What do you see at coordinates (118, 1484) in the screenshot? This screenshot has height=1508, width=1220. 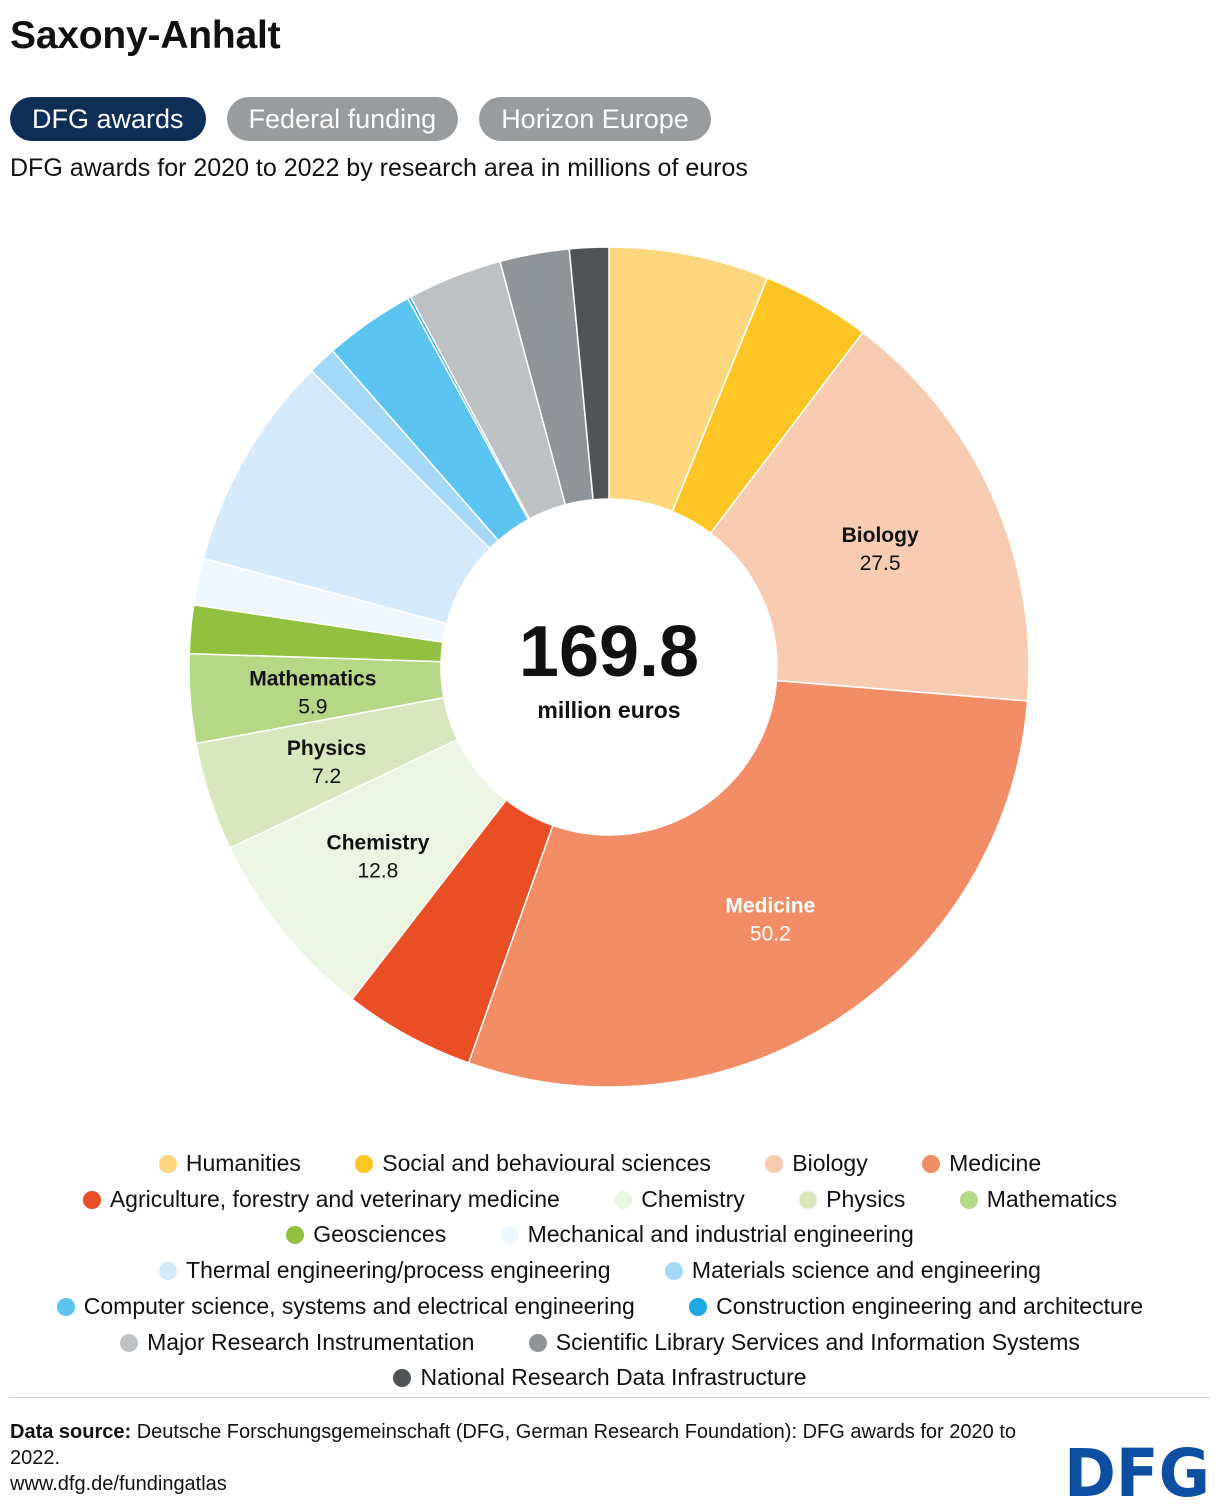 I see `source-url: www.dfg.de/fundingatlas` at bounding box center [118, 1484].